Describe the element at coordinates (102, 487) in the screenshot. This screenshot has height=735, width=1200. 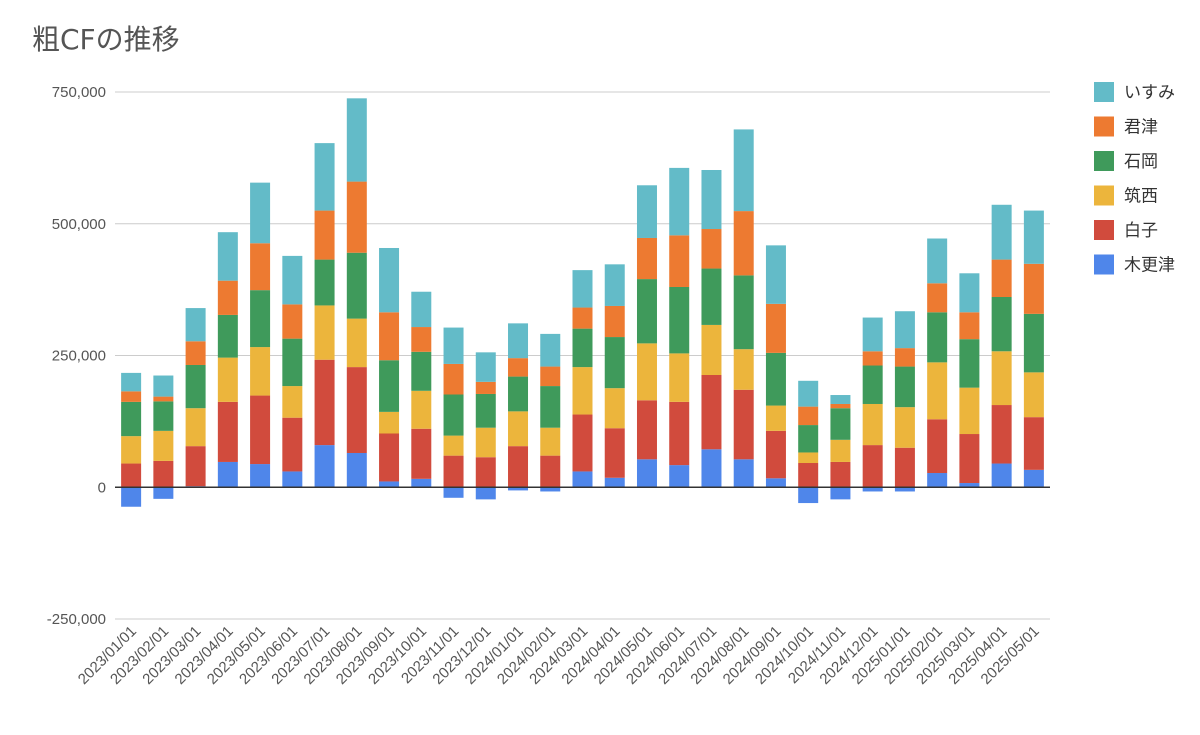
I see `y-tick-label: 0` at that location.